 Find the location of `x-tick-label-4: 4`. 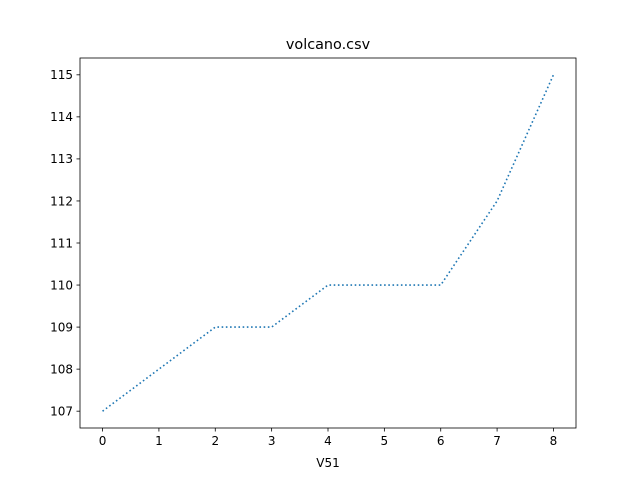

x-tick-label-4: 4 is located at coordinates (328, 441).